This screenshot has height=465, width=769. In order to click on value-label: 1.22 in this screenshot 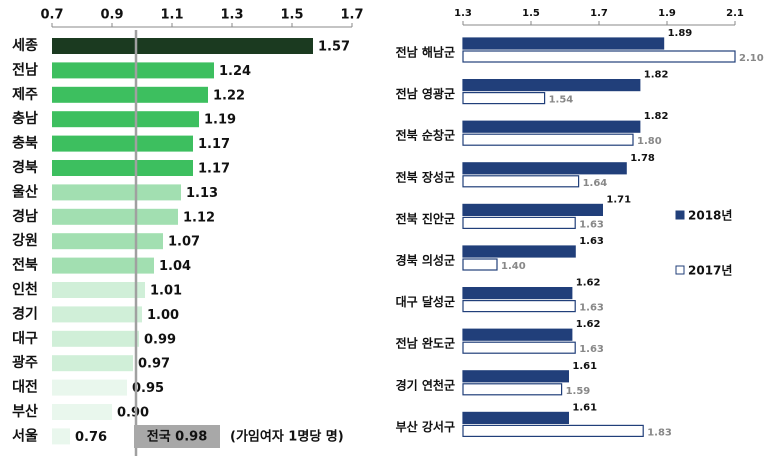, I will do `click(229, 95)`.